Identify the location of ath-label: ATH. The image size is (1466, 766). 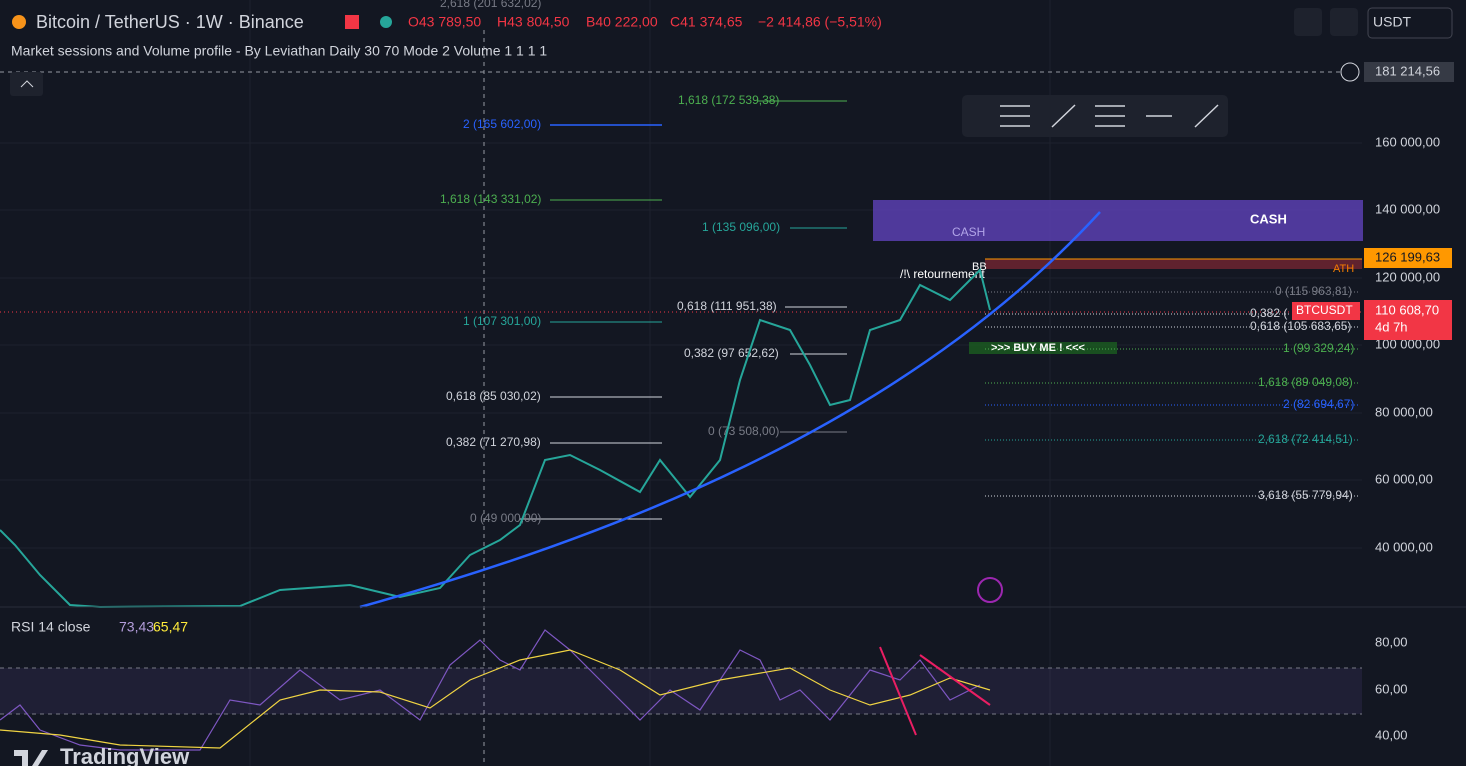
(1343, 269).